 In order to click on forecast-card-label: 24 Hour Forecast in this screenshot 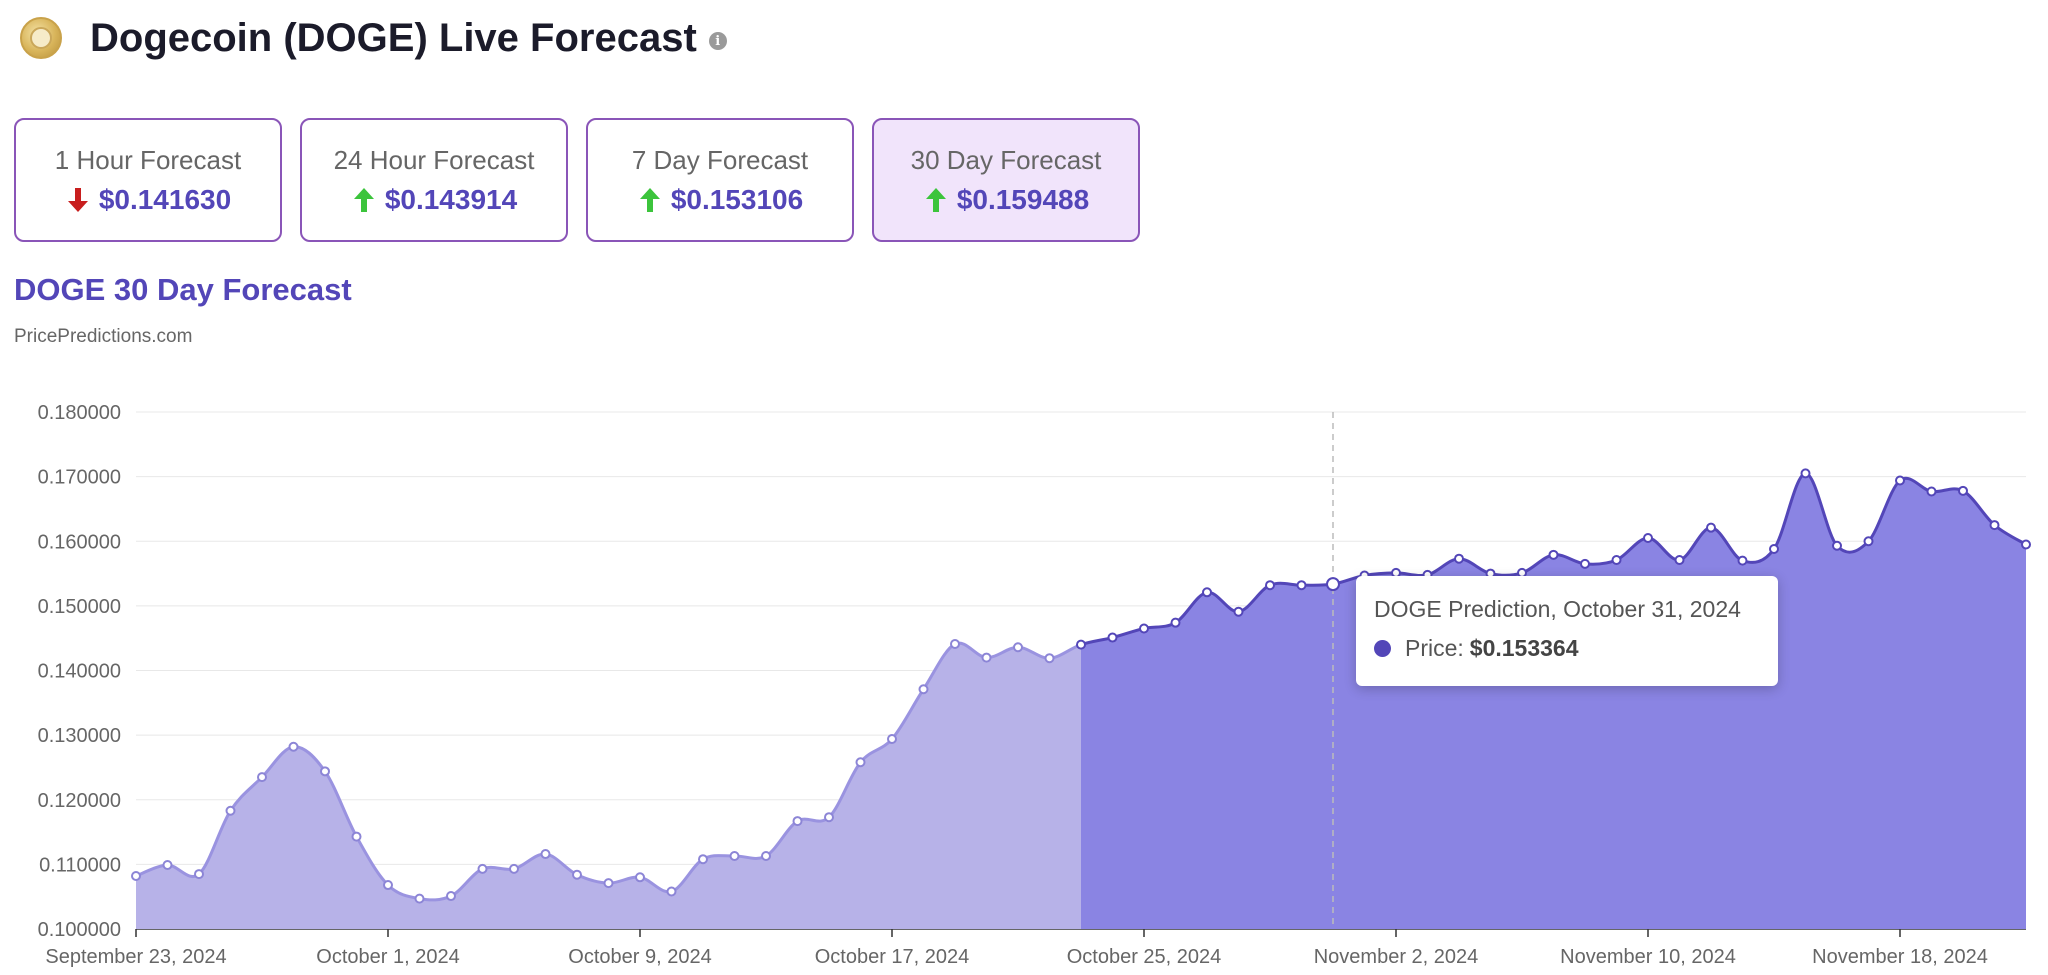, I will do `click(434, 159)`.